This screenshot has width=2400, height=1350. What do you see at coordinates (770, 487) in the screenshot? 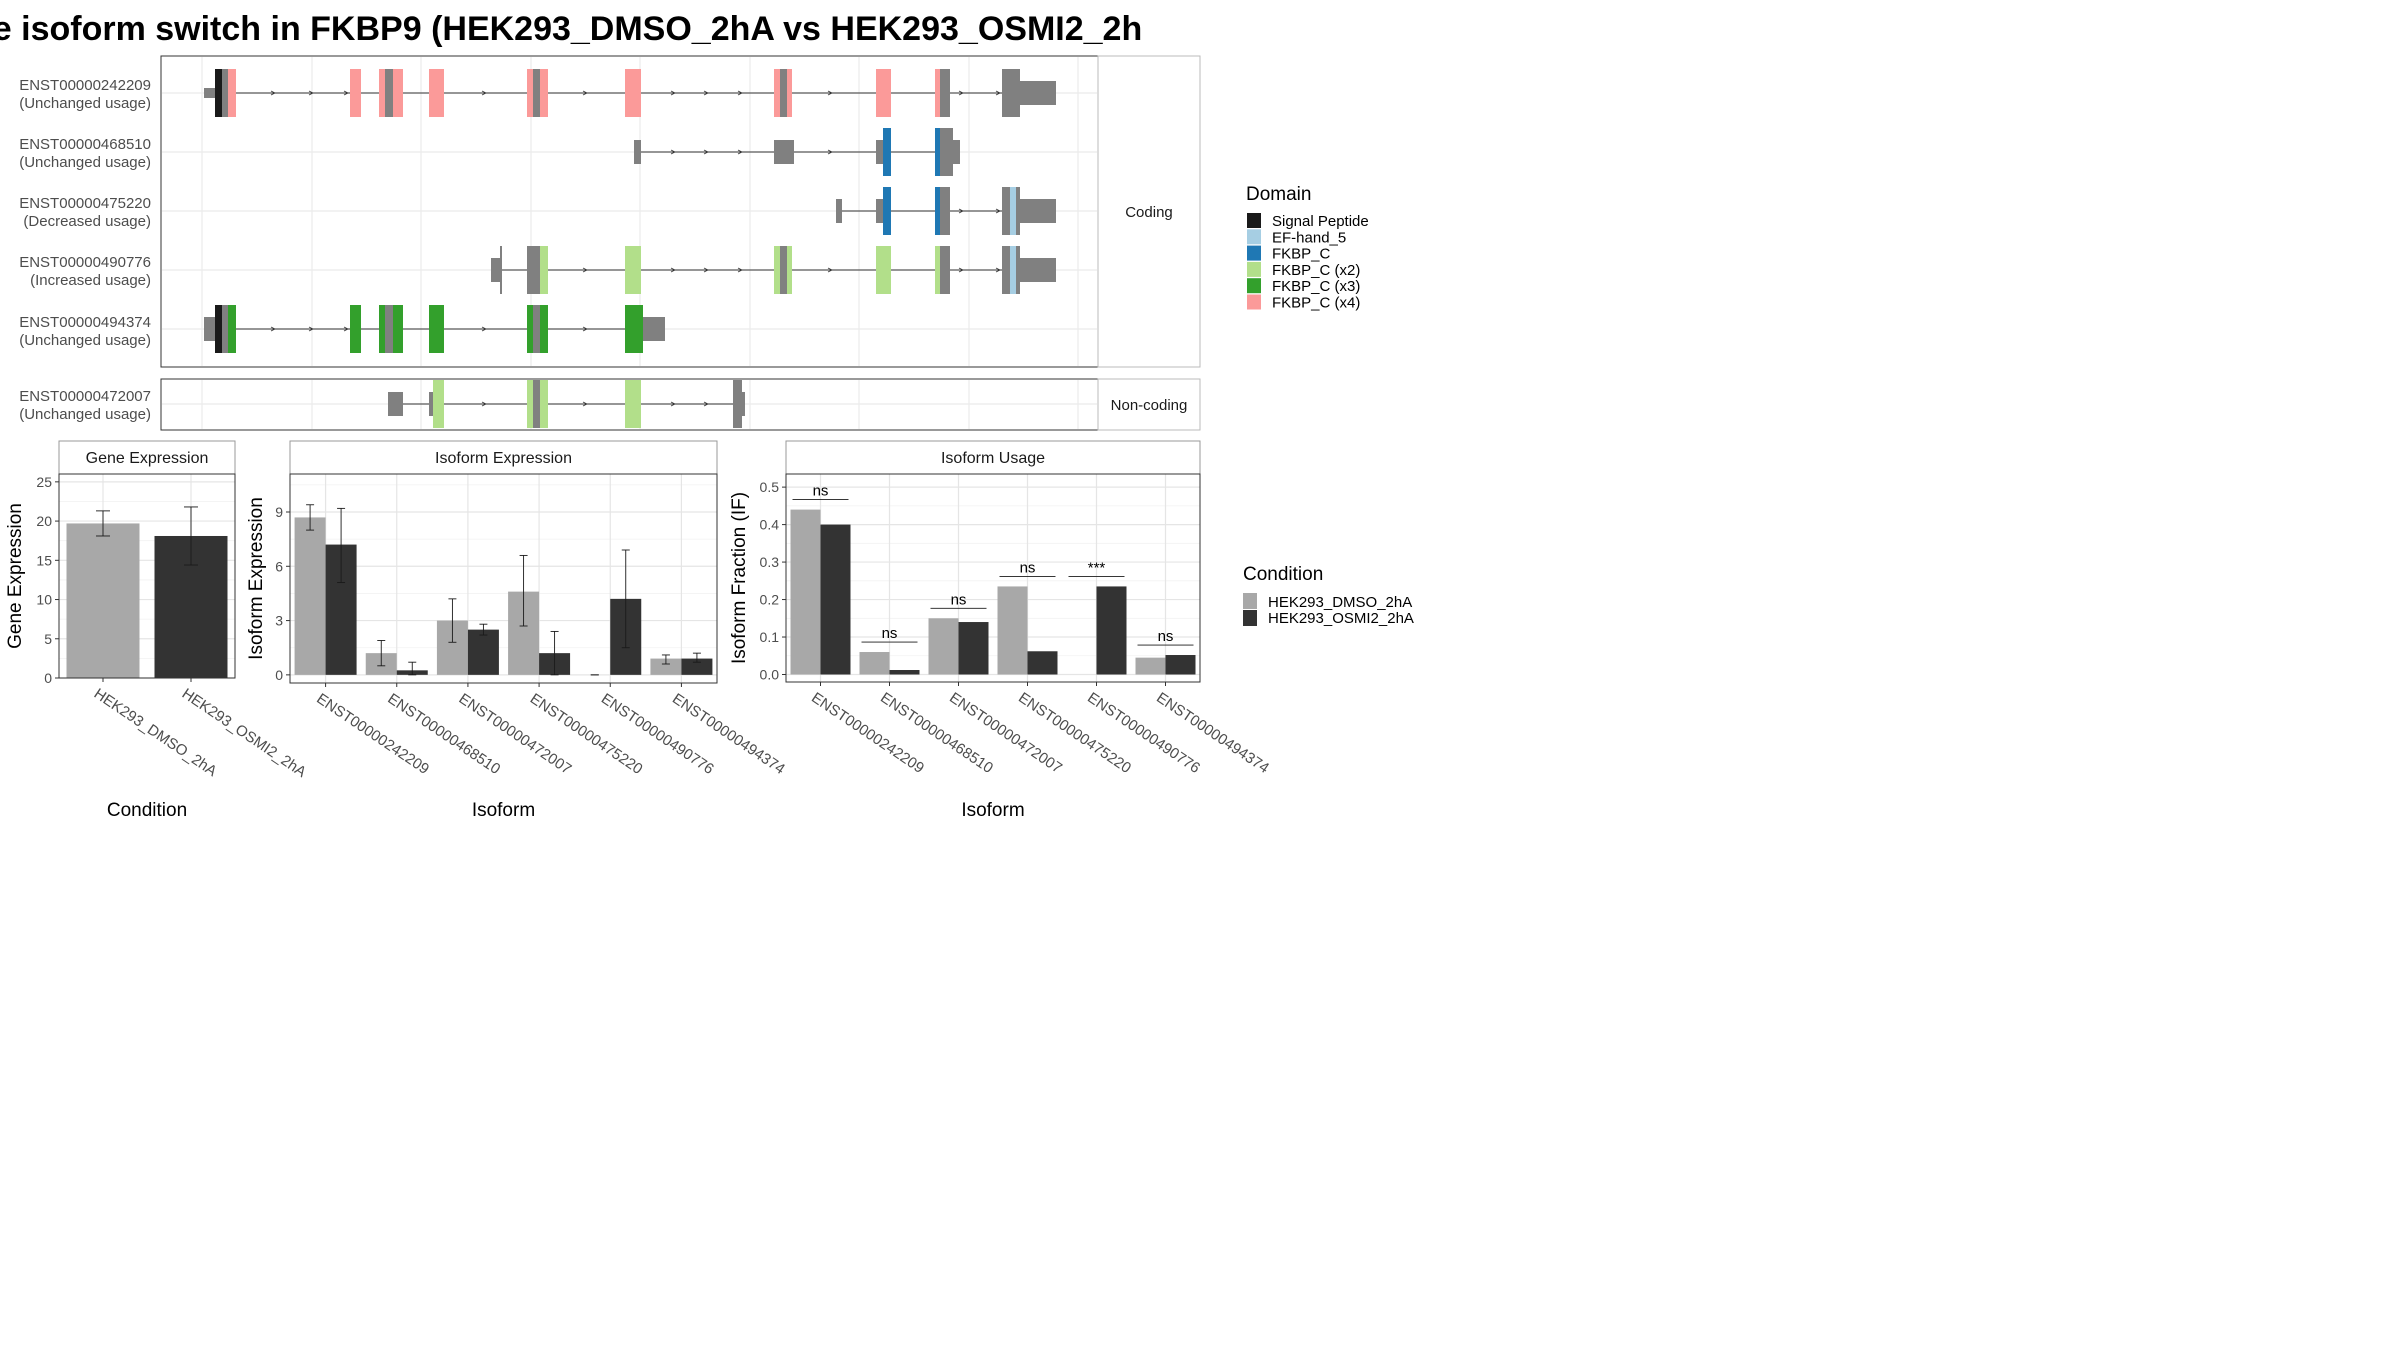
I see `y-tick-label: 0.5` at bounding box center [770, 487].